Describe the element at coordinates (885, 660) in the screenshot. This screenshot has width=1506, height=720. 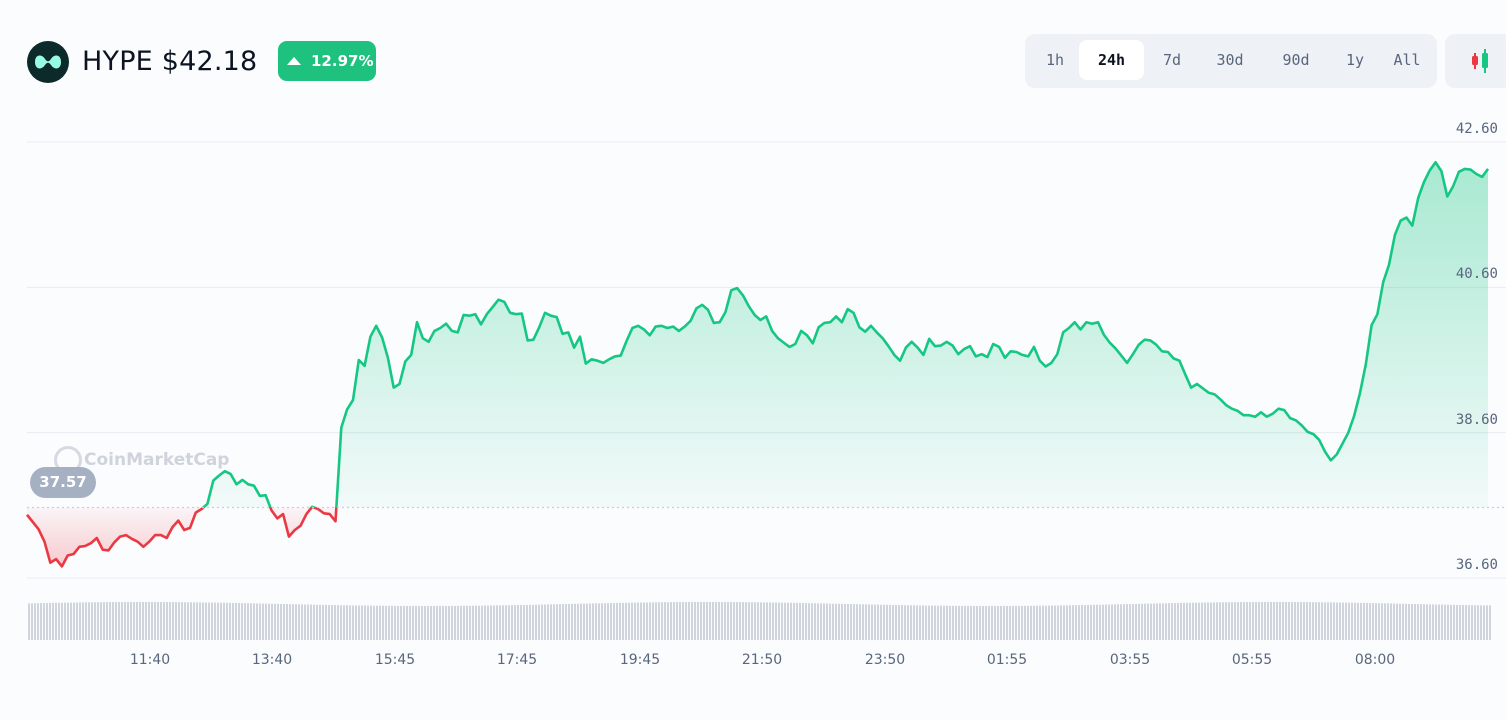
I see `x-tick-label: 23:50` at that location.